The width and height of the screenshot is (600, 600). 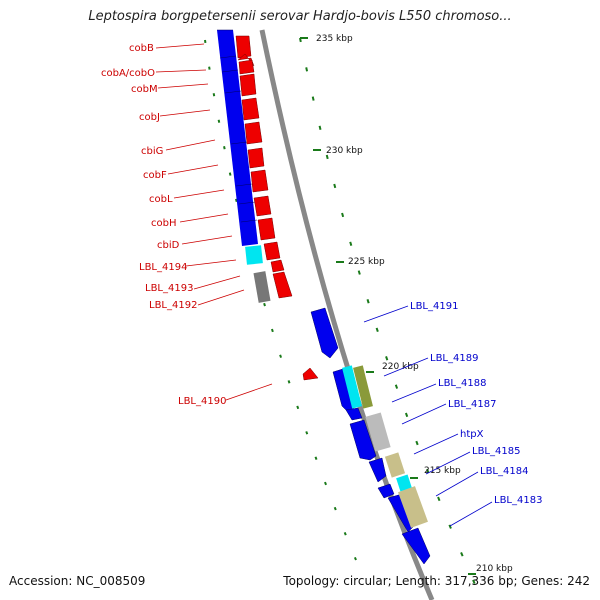 What do you see at coordinates (277, 208) in the screenshot?
I see `reverse-strand-genes` at bounding box center [277, 208].